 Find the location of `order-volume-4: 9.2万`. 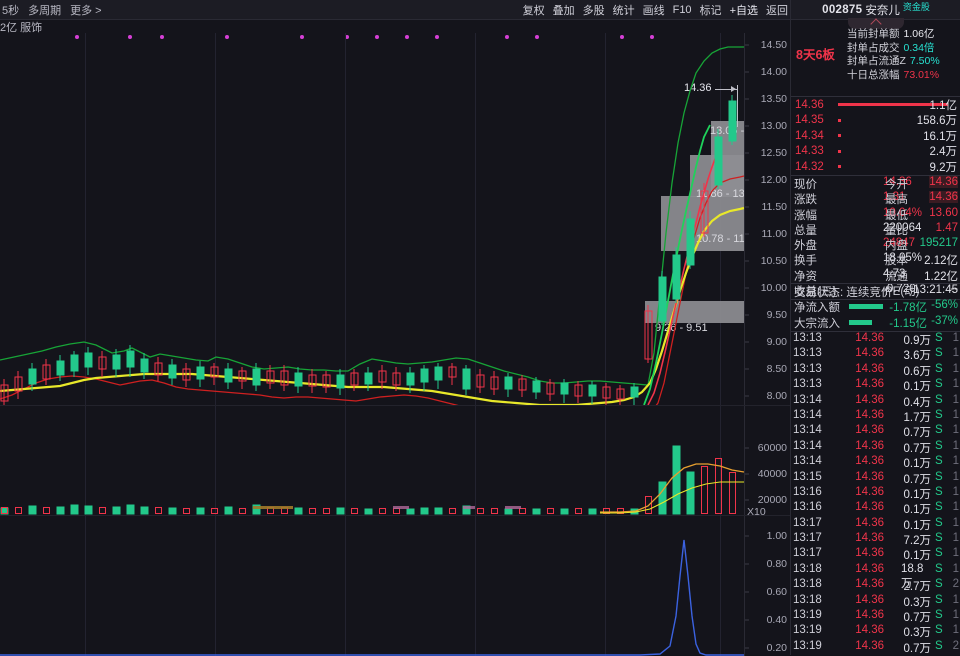

order-volume-4: 9.2万 is located at coordinates (943, 167).